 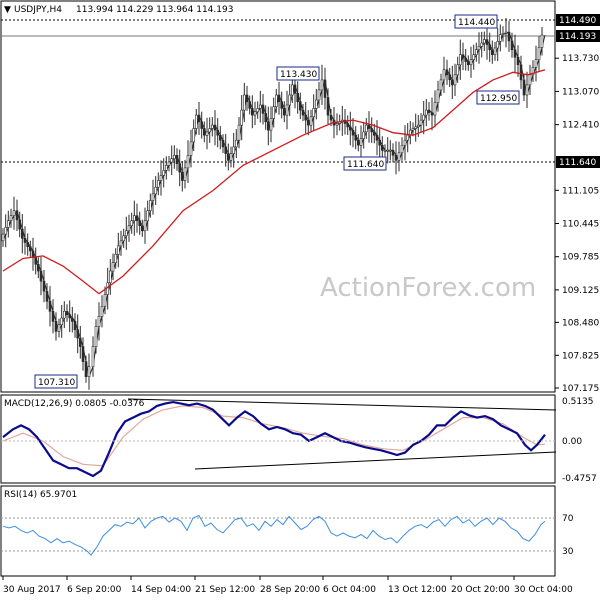 I want to click on macd-axis-label: -0.4757, so click(x=579, y=479).